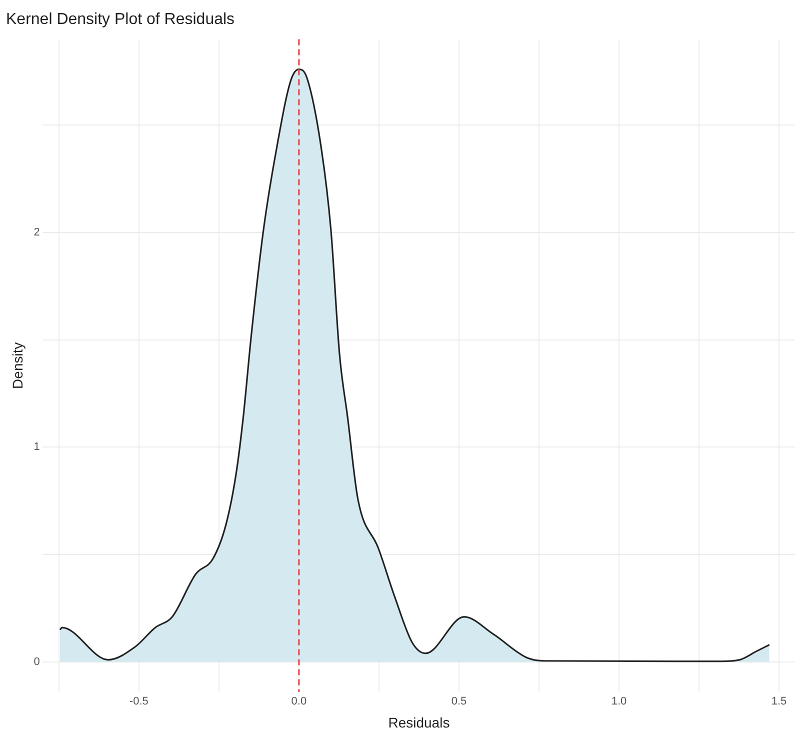 This screenshot has height=740, width=803. What do you see at coordinates (37, 662) in the screenshot?
I see `y-tick-label: 0` at bounding box center [37, 662].